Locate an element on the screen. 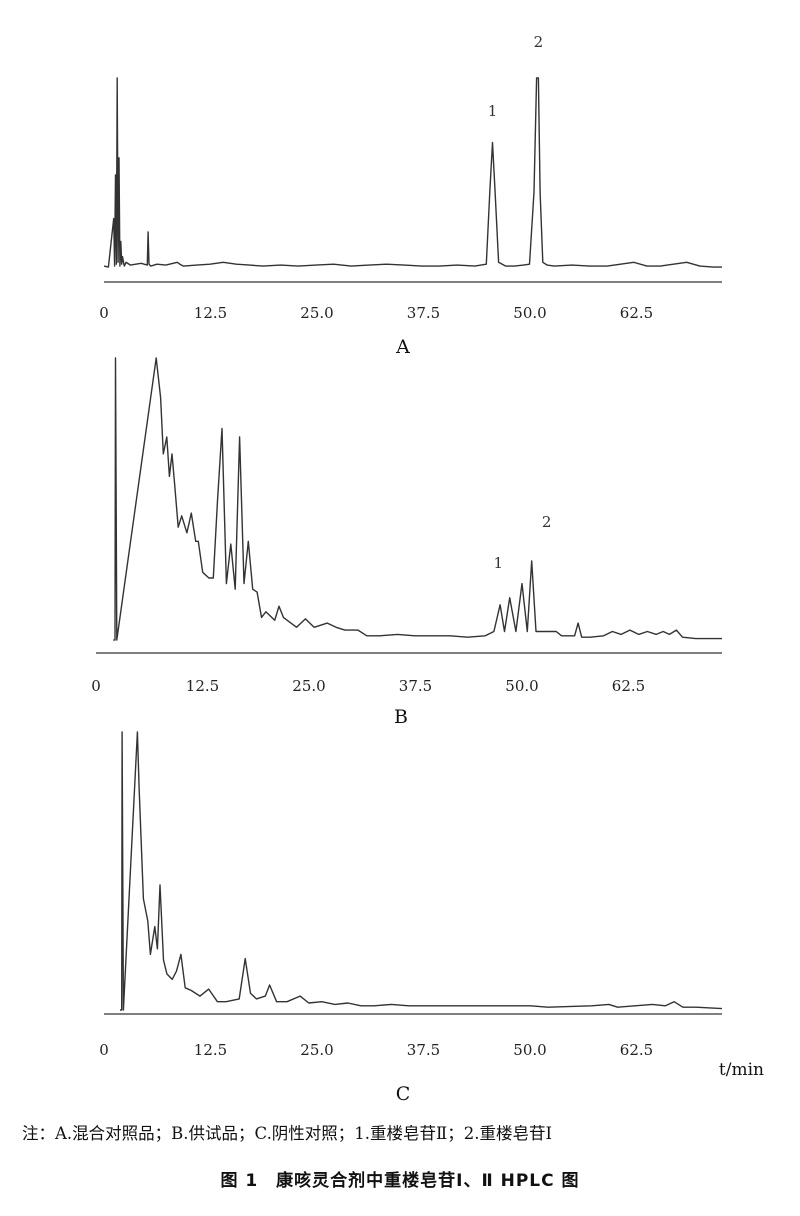 The image size is (800, 1216). x-tick-label-b: 12.5 is located at coordinates (202, 686).